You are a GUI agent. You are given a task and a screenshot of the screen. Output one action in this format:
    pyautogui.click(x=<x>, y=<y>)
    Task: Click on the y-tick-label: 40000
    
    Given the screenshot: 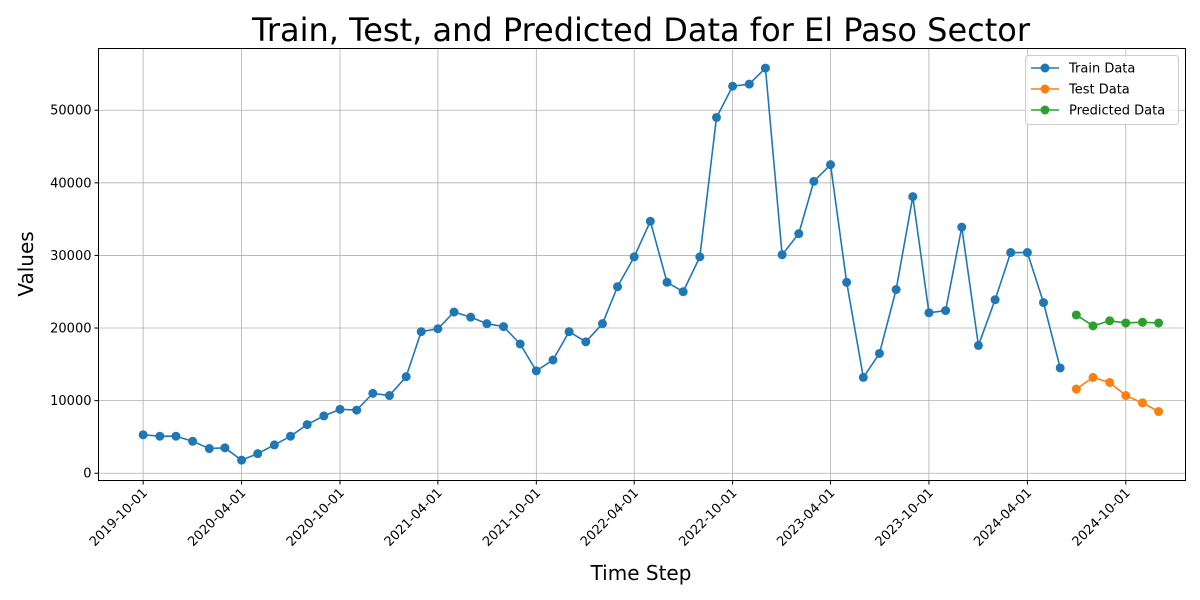 What is the action you would take?
    pyautogui.click(x=70, y=183)
    